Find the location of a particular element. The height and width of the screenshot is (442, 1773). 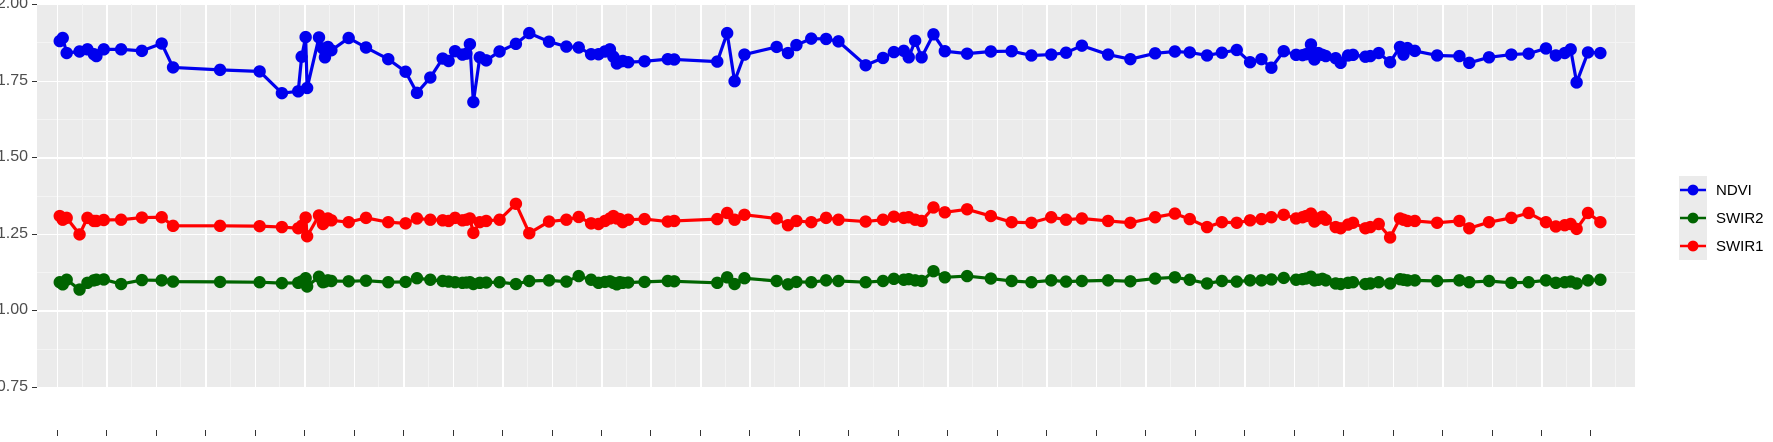

gridline-minor-horizontal is located at coordinates (836, 349).